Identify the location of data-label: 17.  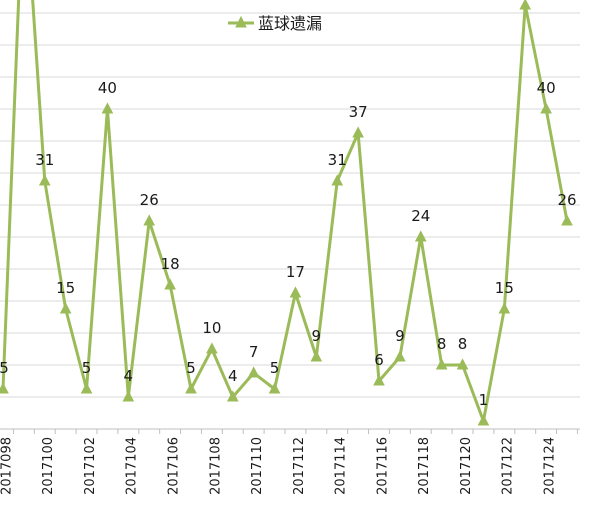
(295, 272).